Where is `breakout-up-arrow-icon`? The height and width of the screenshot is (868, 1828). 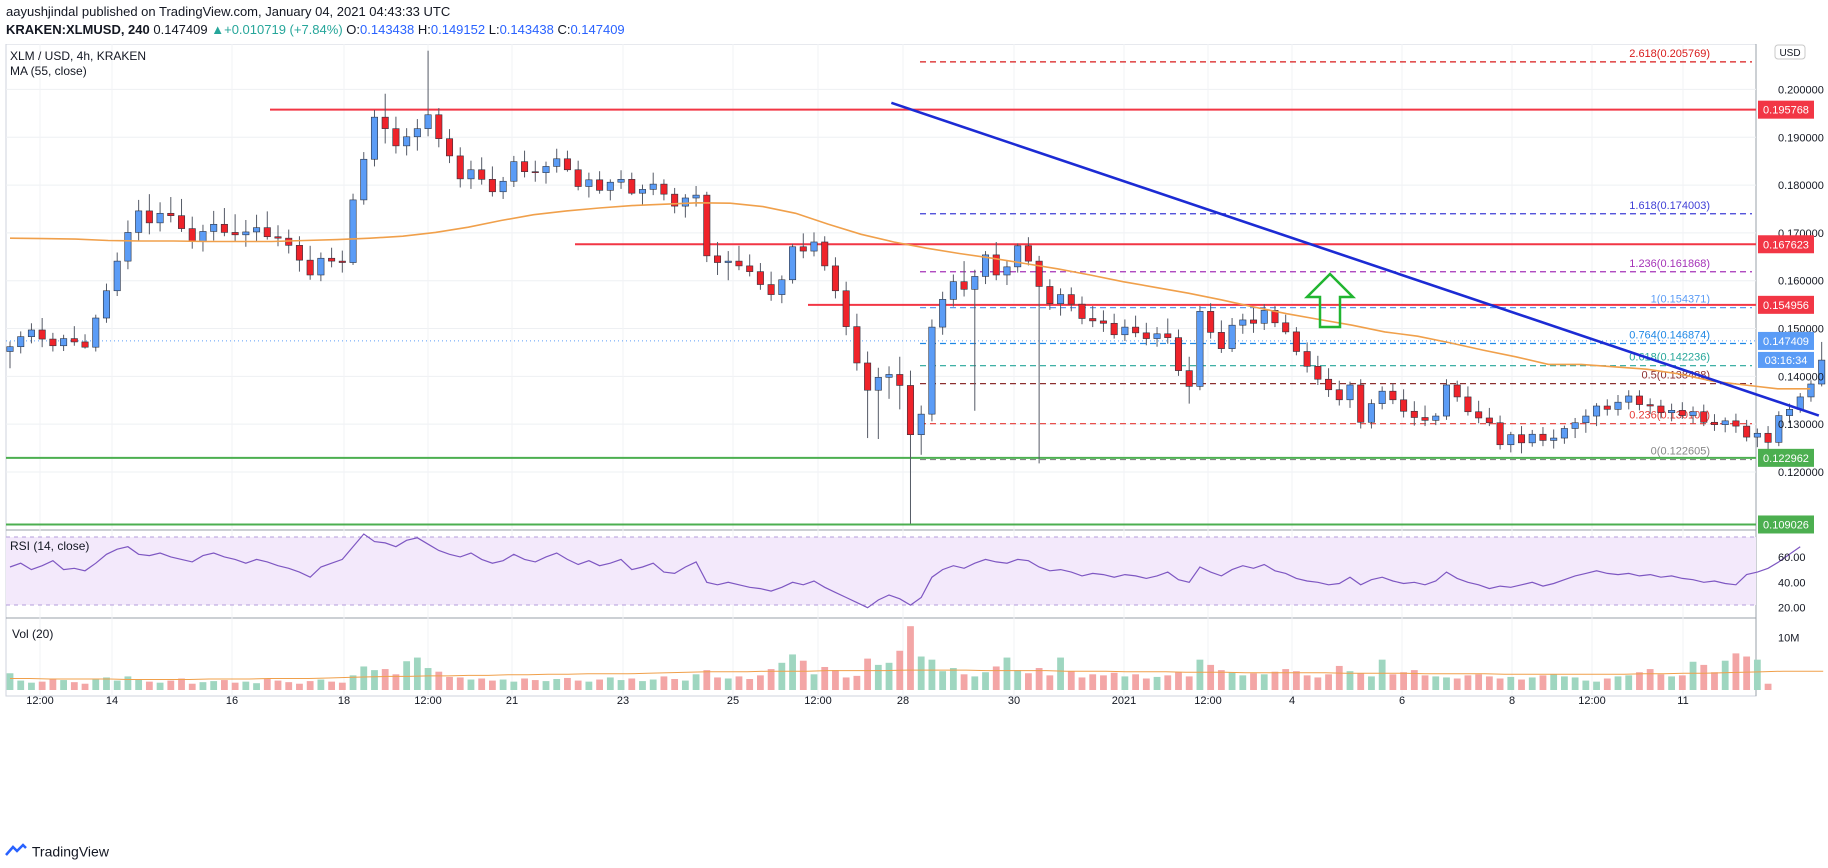 breakout-up-arrow-icon is located at coordinates (1330, 300).